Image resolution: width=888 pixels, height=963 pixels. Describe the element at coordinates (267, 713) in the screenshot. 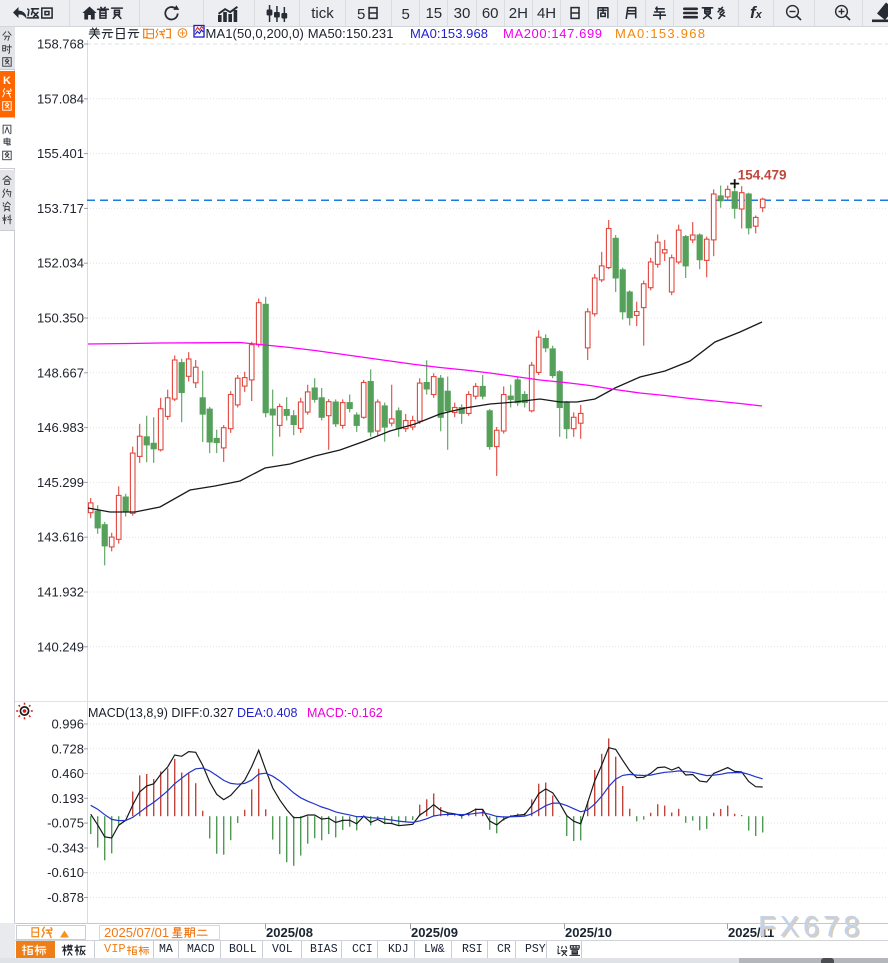

I see `svg-text: DEA:0.408` at that location.